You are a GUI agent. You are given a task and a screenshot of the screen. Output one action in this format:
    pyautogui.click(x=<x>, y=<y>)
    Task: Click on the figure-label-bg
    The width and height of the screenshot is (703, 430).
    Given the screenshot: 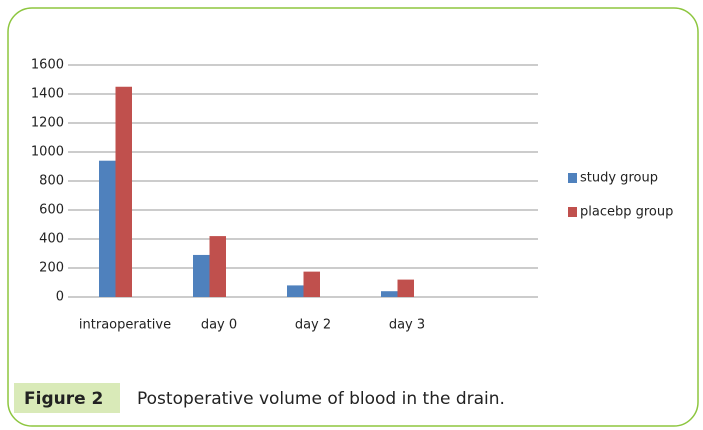 What is the action you would take?
    pyautogui.click(x=67, y=398)
    